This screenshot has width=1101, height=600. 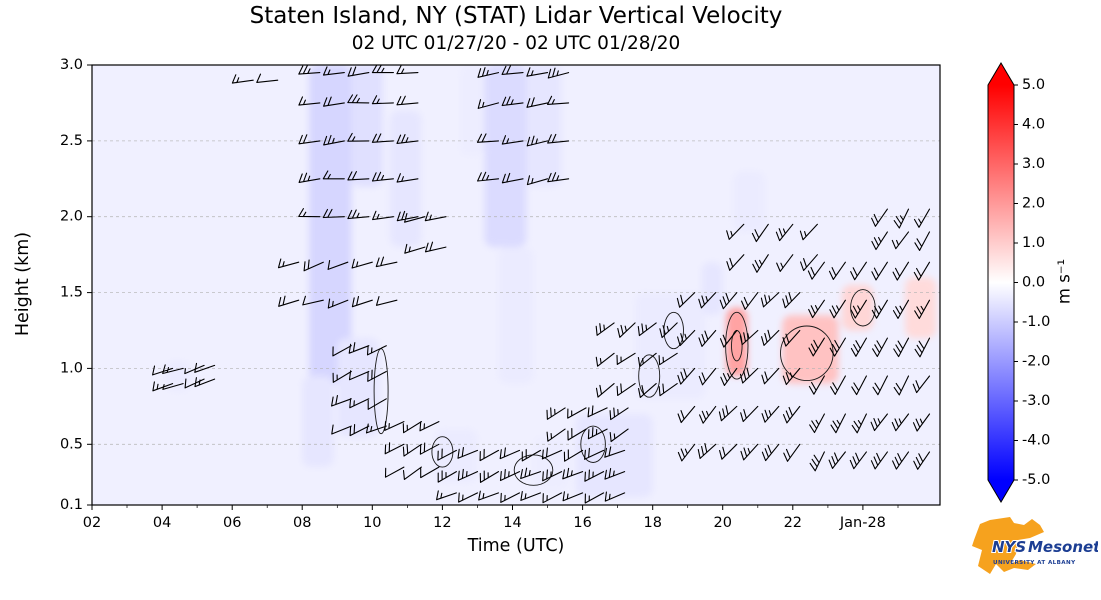 What do you see at coordinates (71, 293) in the screenshot?
I see `svg-text: 1.5` at bounding box center [71, 293].